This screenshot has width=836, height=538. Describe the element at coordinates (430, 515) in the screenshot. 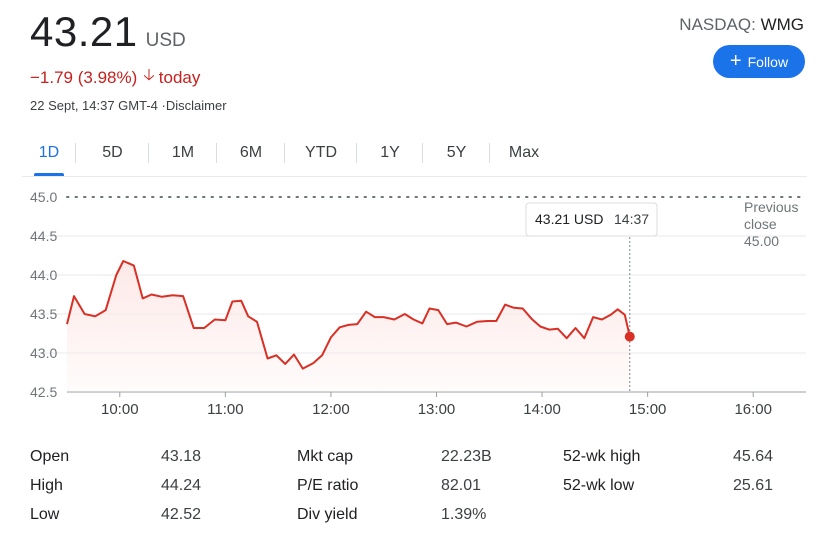

I see `stat-cell: Div yield 1.39%` at that location.